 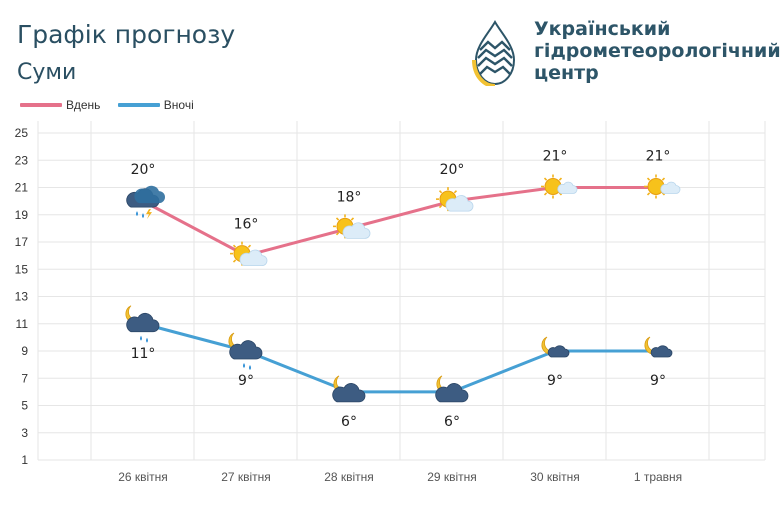 What do you see at coordinates (24, 406) in the screenshot?
I see `y-tick-label: 5` at bounding box center [24, 406].